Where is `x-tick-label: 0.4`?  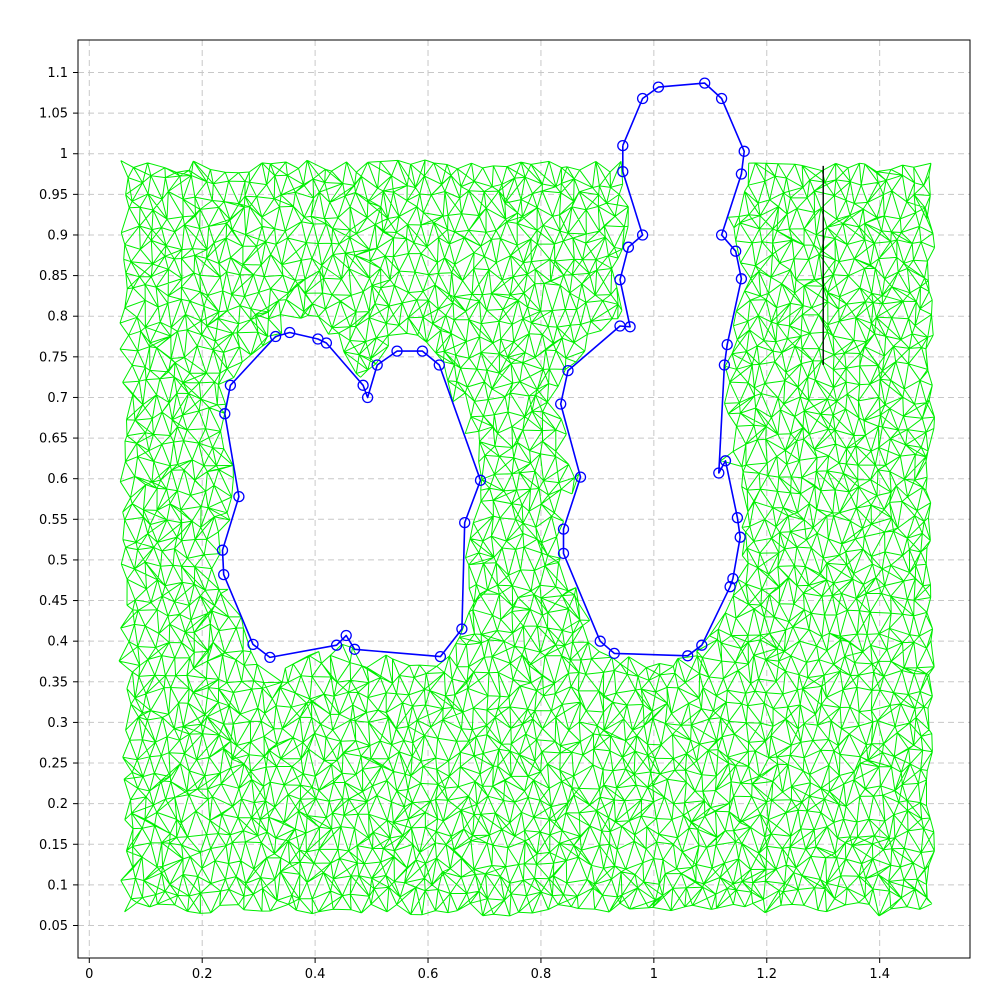 x-tick-label: 0.4 is located at coordinates (315, 974).